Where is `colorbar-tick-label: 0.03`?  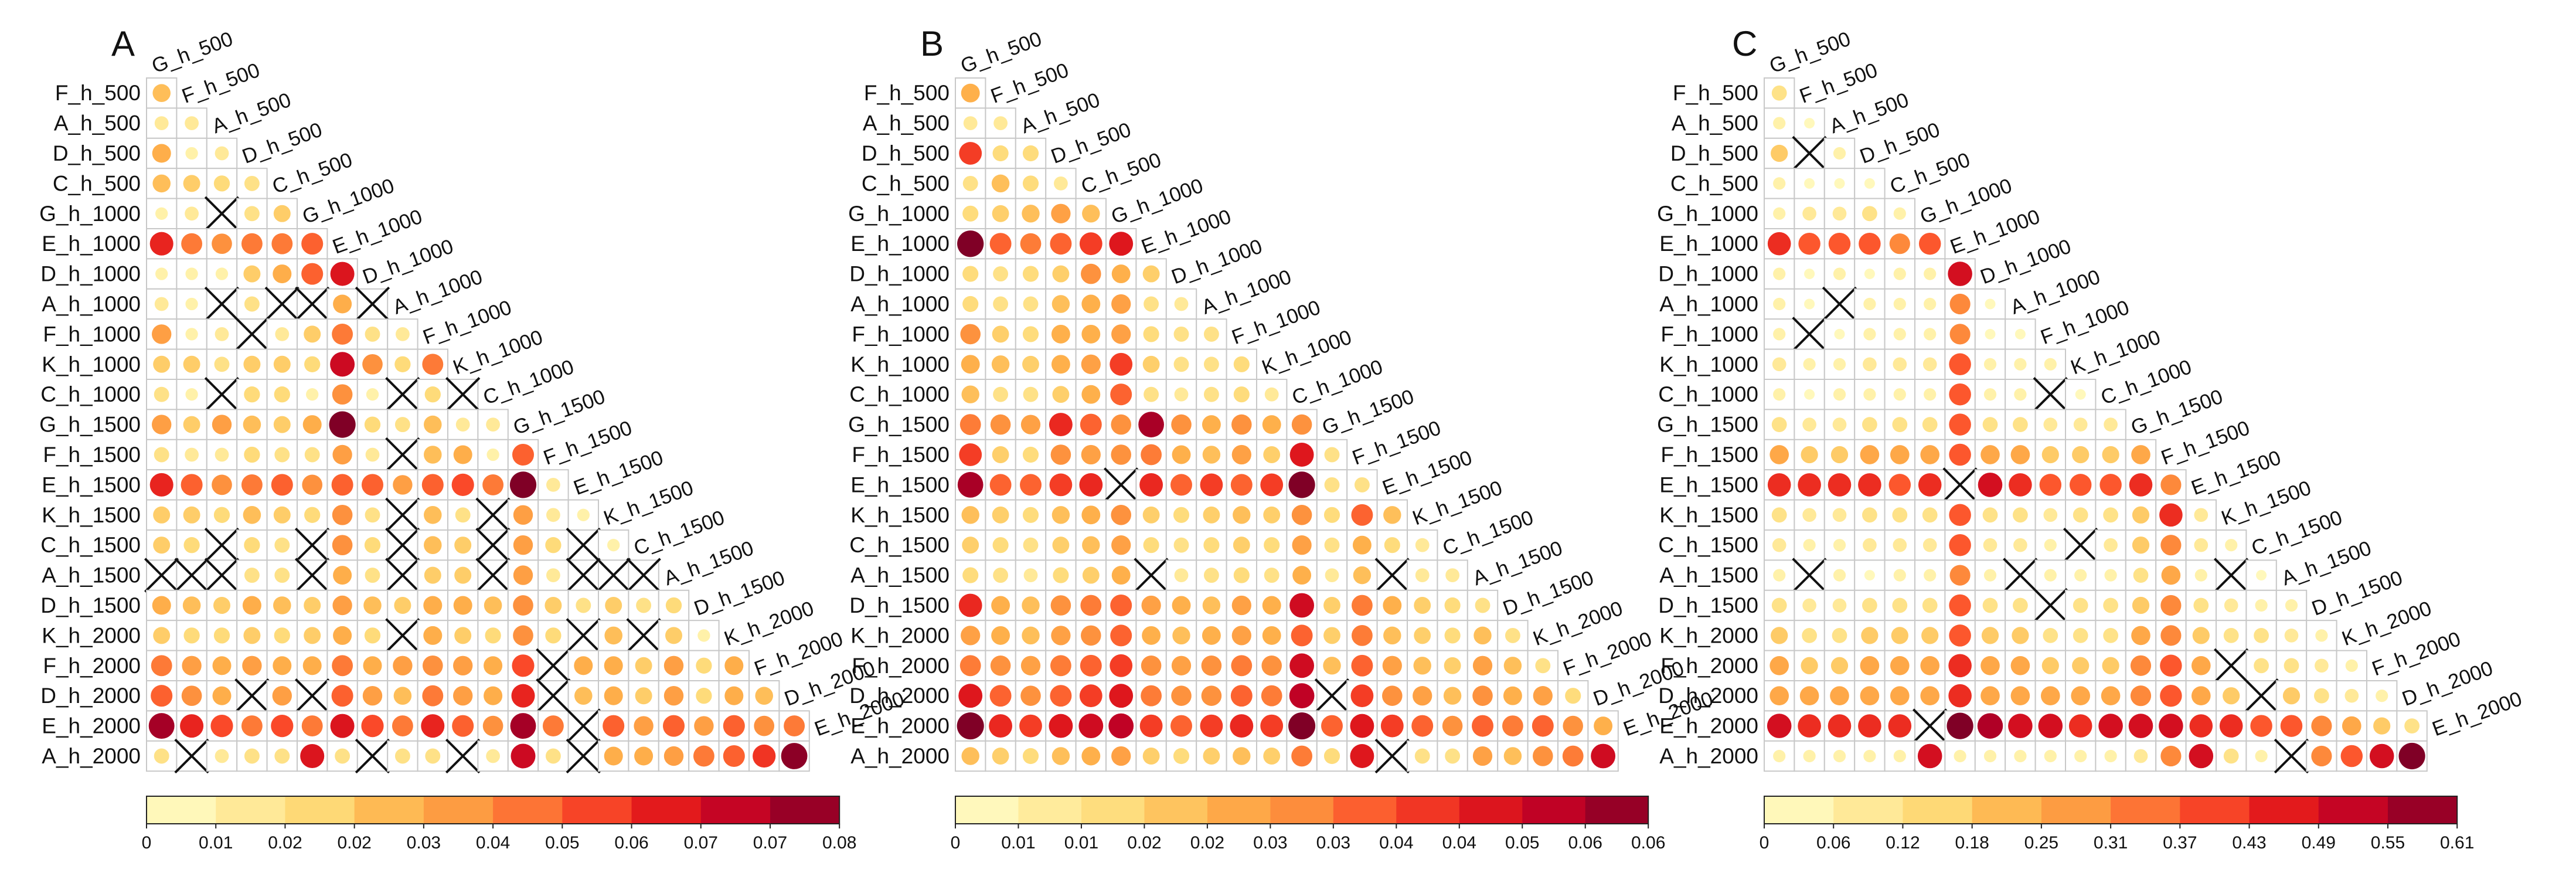
colorbar-tick-label: 0.03 is located at coordinates (1333, 843).